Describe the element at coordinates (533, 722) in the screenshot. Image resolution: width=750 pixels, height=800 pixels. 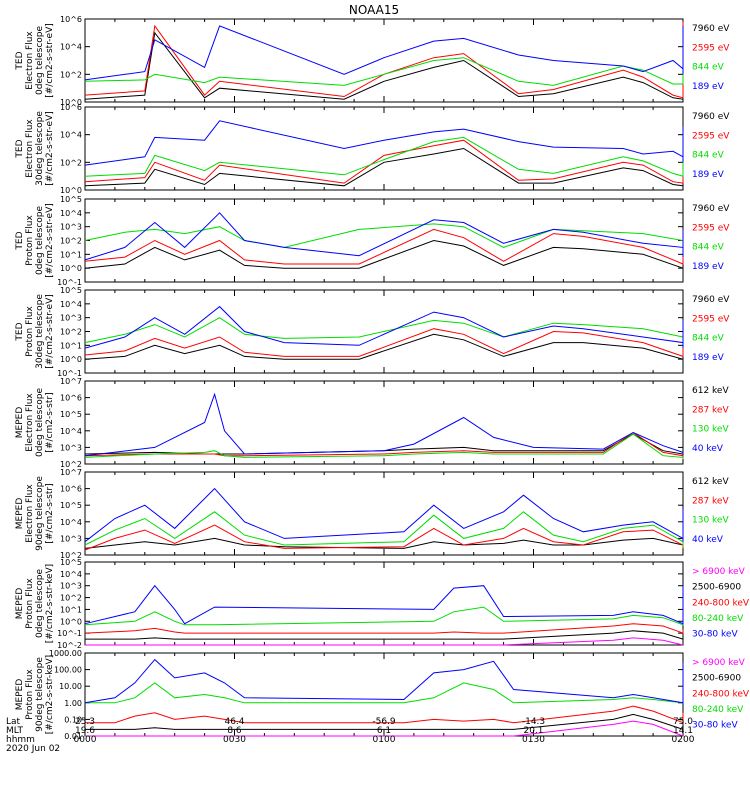
I see `footer-lat-value: -14.3` at that location.